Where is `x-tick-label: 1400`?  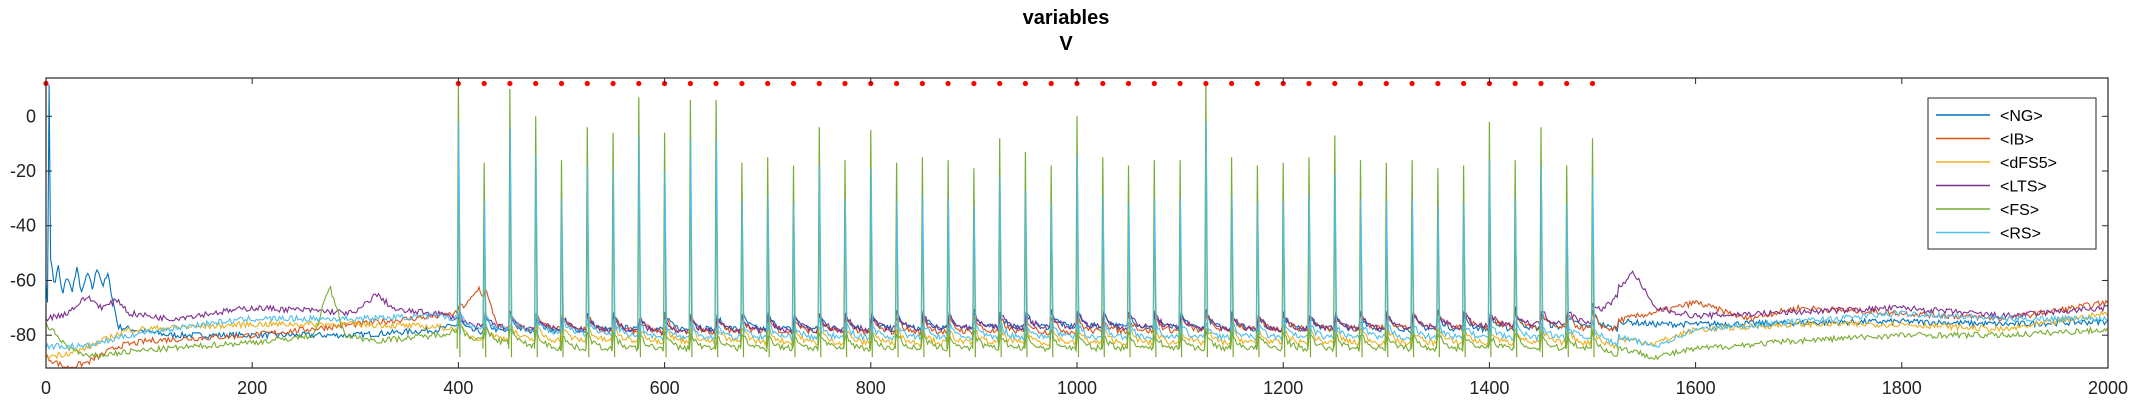
x-tick-label: 1400 is located at coordinates (1489, 388).